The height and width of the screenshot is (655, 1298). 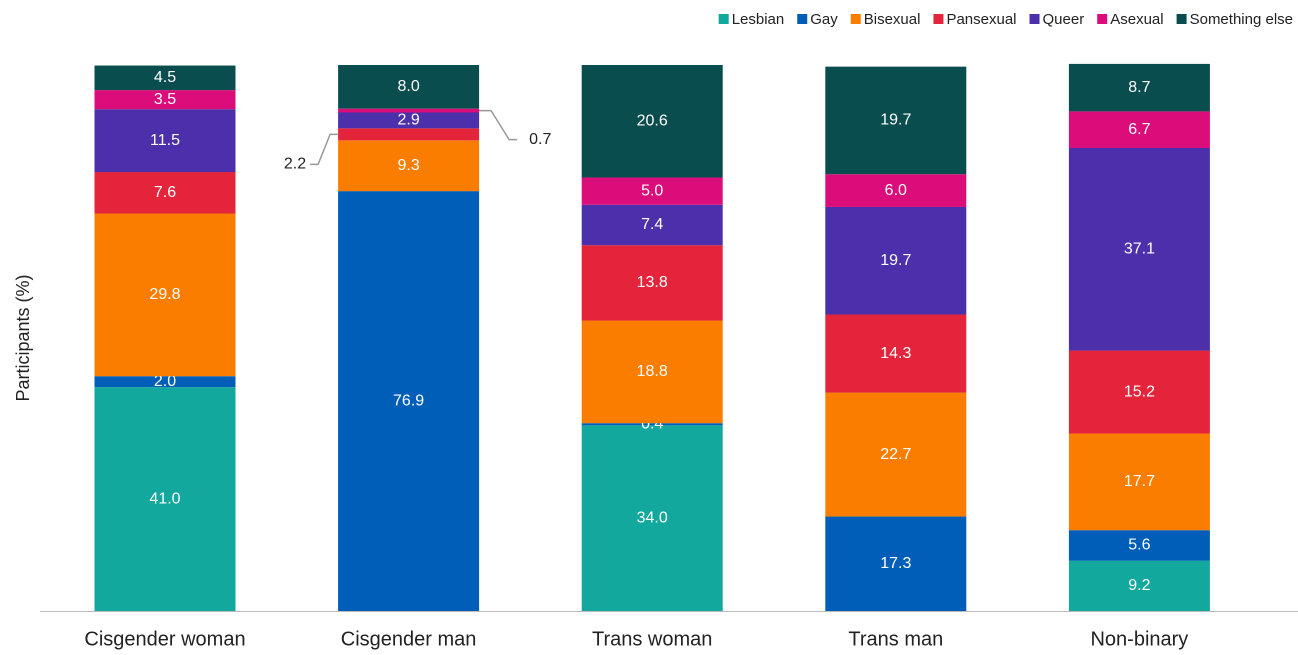 What do you see at coordinates (1139, 639) in the screenshot?
I see `x-tick-label: Non-binary` at bounding box center [1139, 639].